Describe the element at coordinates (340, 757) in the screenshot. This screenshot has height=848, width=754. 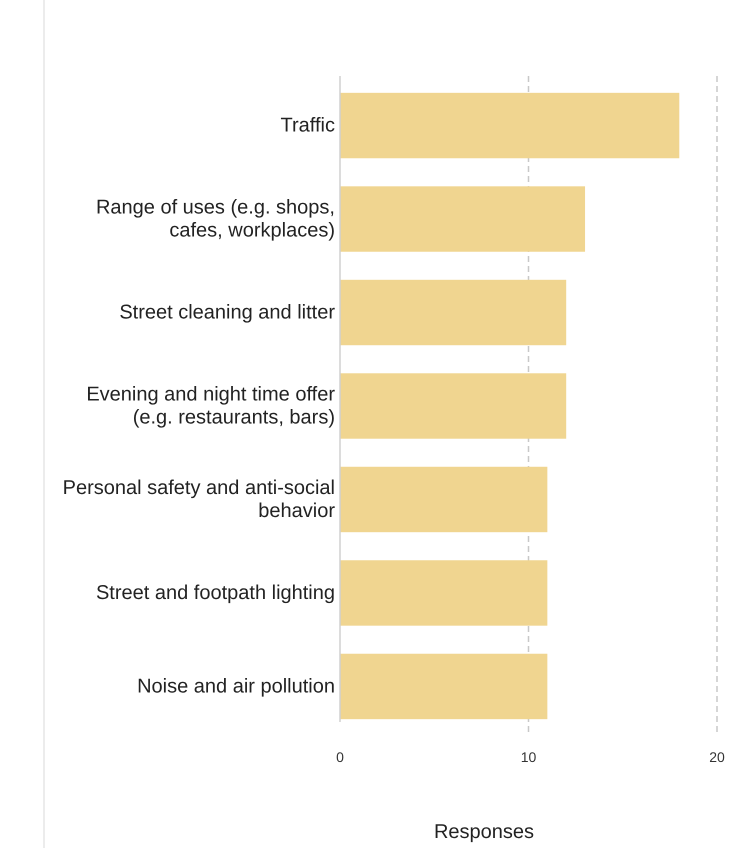
I see `x-tick-label: 0` at that location.